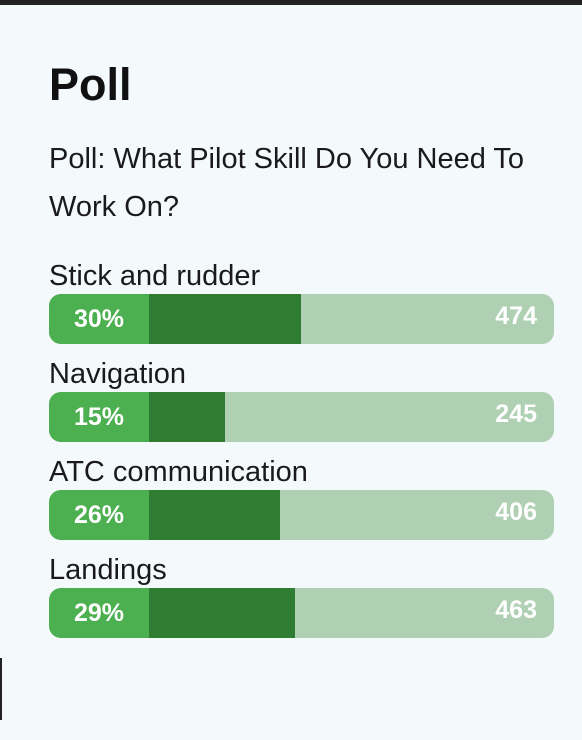 This screenshot has width=582, height=740. I want to click on vote-count: 474, so click(516, 316).